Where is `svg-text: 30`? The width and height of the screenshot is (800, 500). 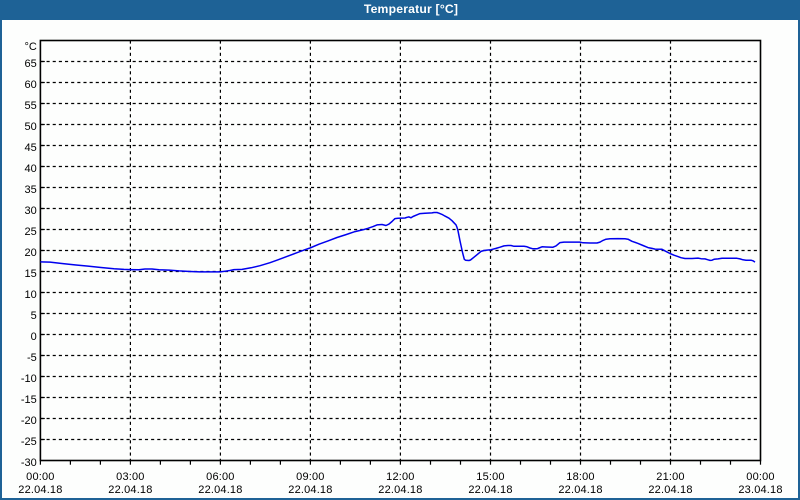 svg-text: 30 is located at coordinates (31, 211).